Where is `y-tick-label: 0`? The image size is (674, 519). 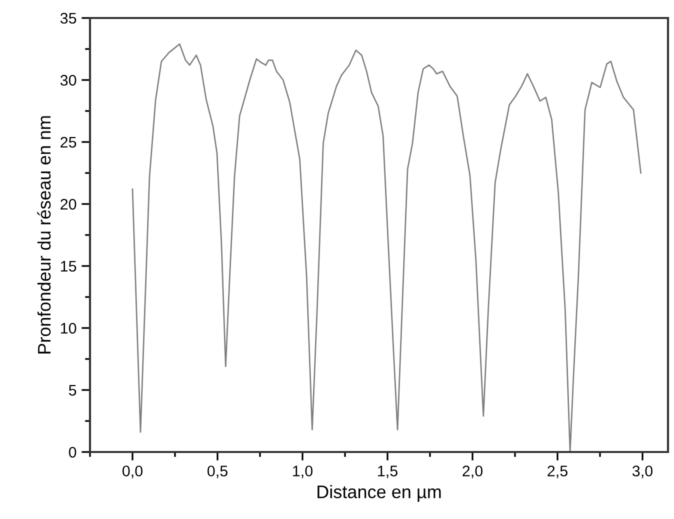 y-tick-label: 0 is located at coordinates (72, 452).